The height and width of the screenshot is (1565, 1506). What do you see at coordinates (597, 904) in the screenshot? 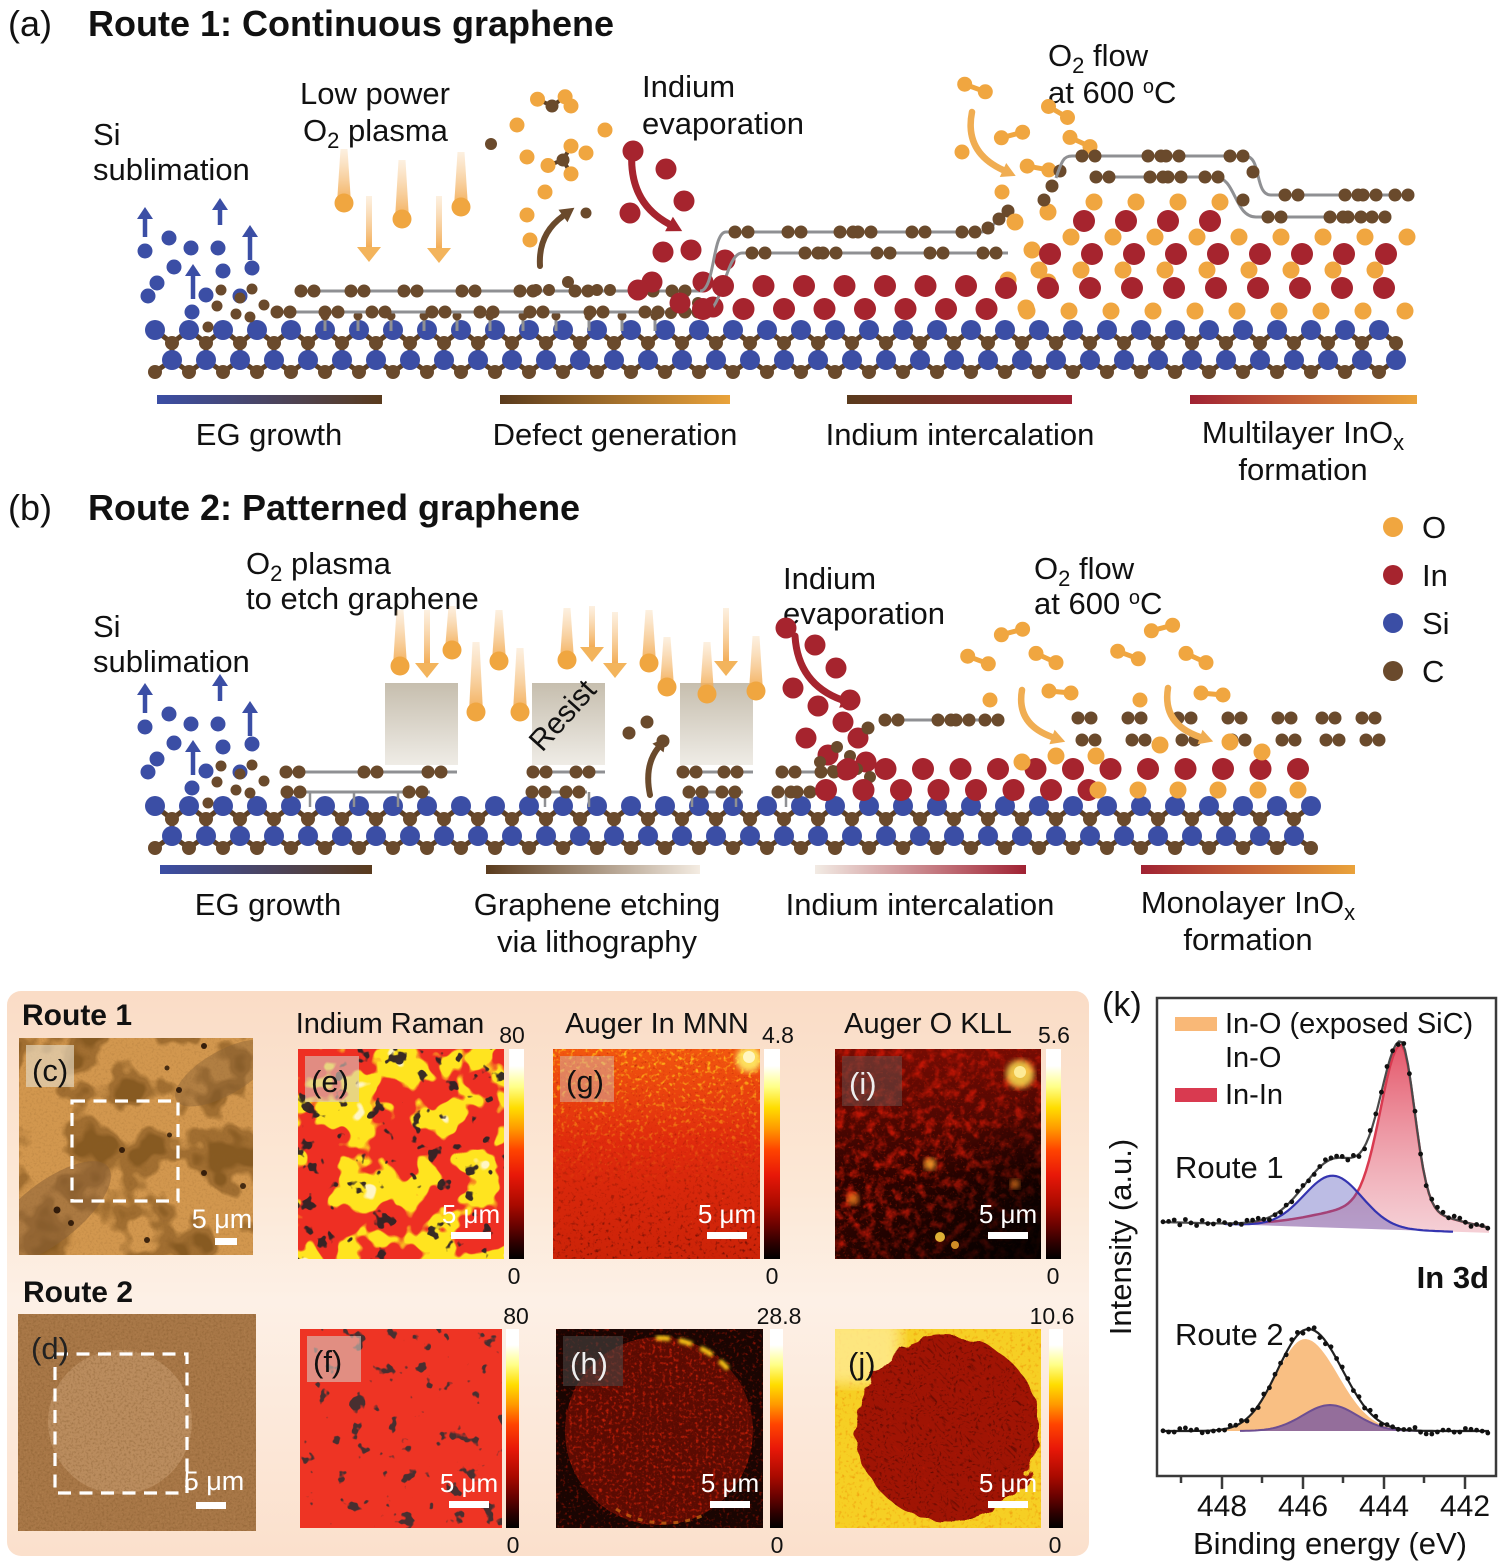
I see `svg-text: Graphene etching` at bounding box center [597, 904].